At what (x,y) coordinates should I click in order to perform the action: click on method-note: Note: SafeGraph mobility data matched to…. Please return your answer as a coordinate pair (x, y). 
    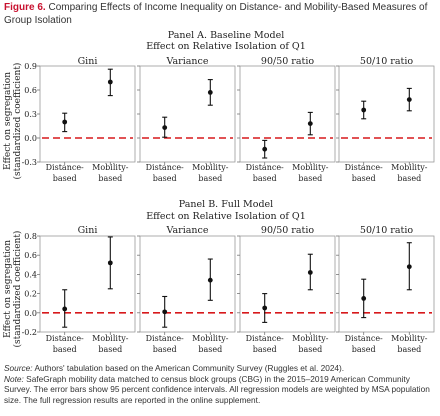
    Looking at the image, I should click on (221, 390).